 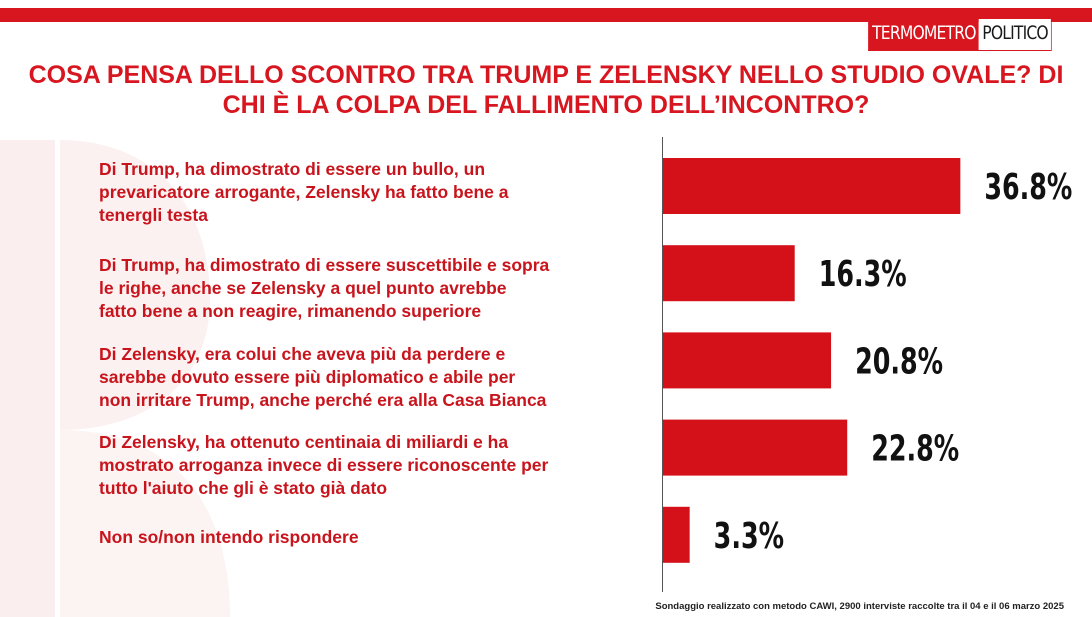 I want to click on value-label-3: 20.8%, so click(x=899, y=361).